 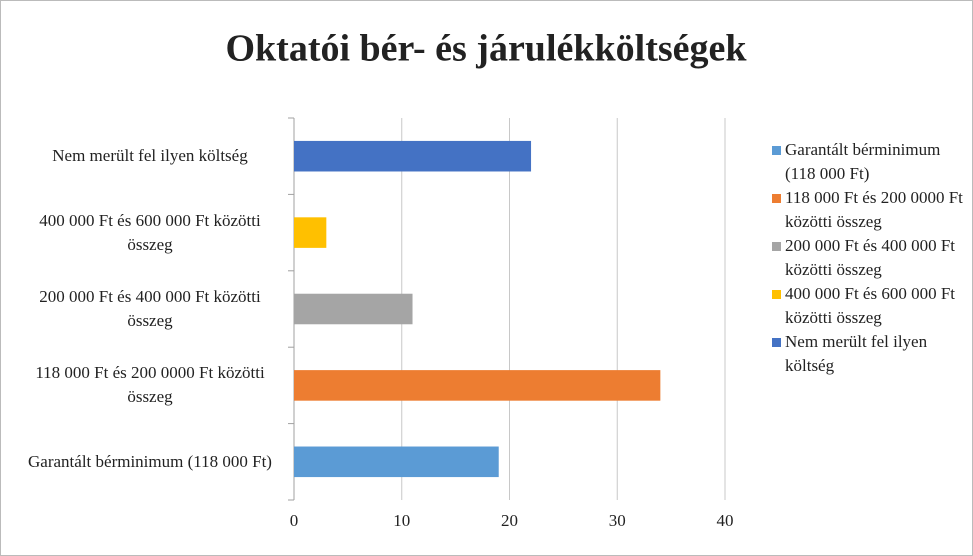 What do you see at coordinates (856, 353) in the screenshot?
I see `legend-label: Nem merült fel ilyen költség` at bounding box center [856, 353].